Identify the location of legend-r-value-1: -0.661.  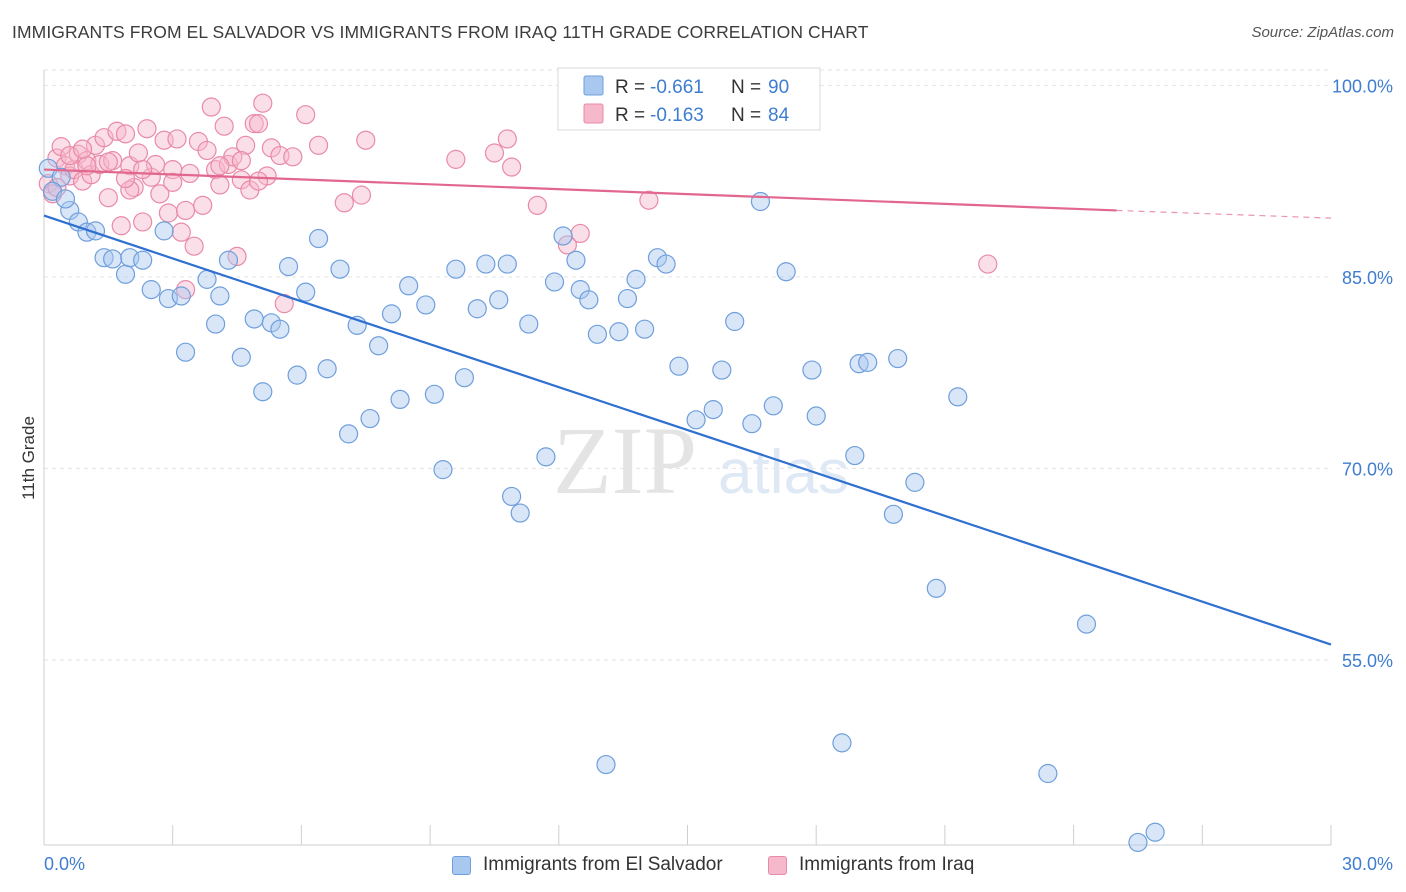
(677, 87).